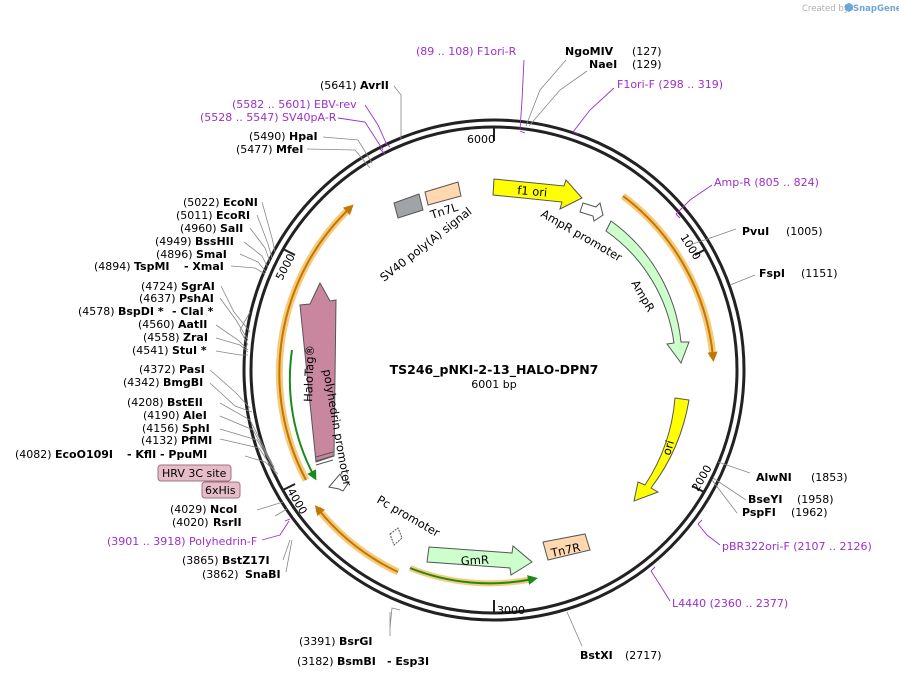 The image size is (899, 679). Describe the element at coordinates (195, 337) in the screenshot. I see `site-22-name: ZraI` at that location.